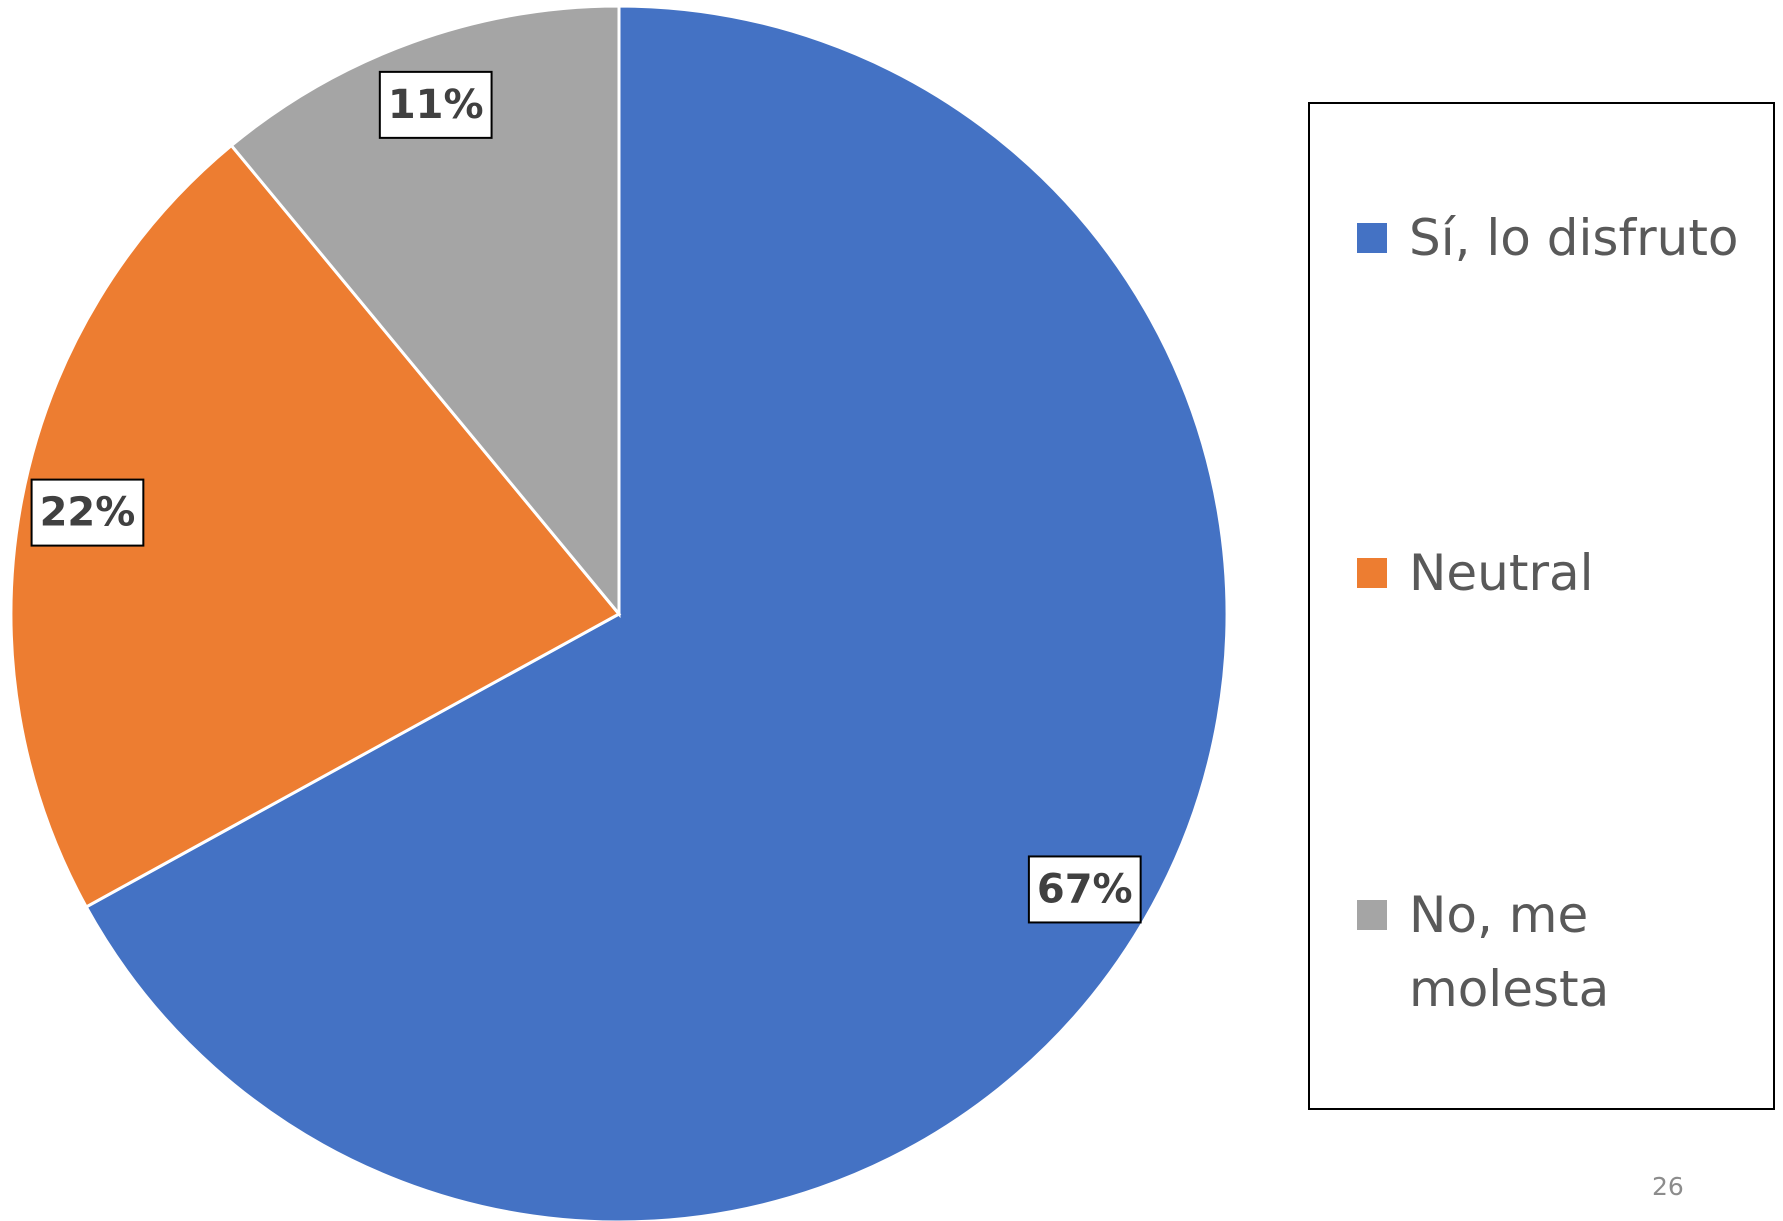  I want to click on data-label: 67%, so click(1085, 889).